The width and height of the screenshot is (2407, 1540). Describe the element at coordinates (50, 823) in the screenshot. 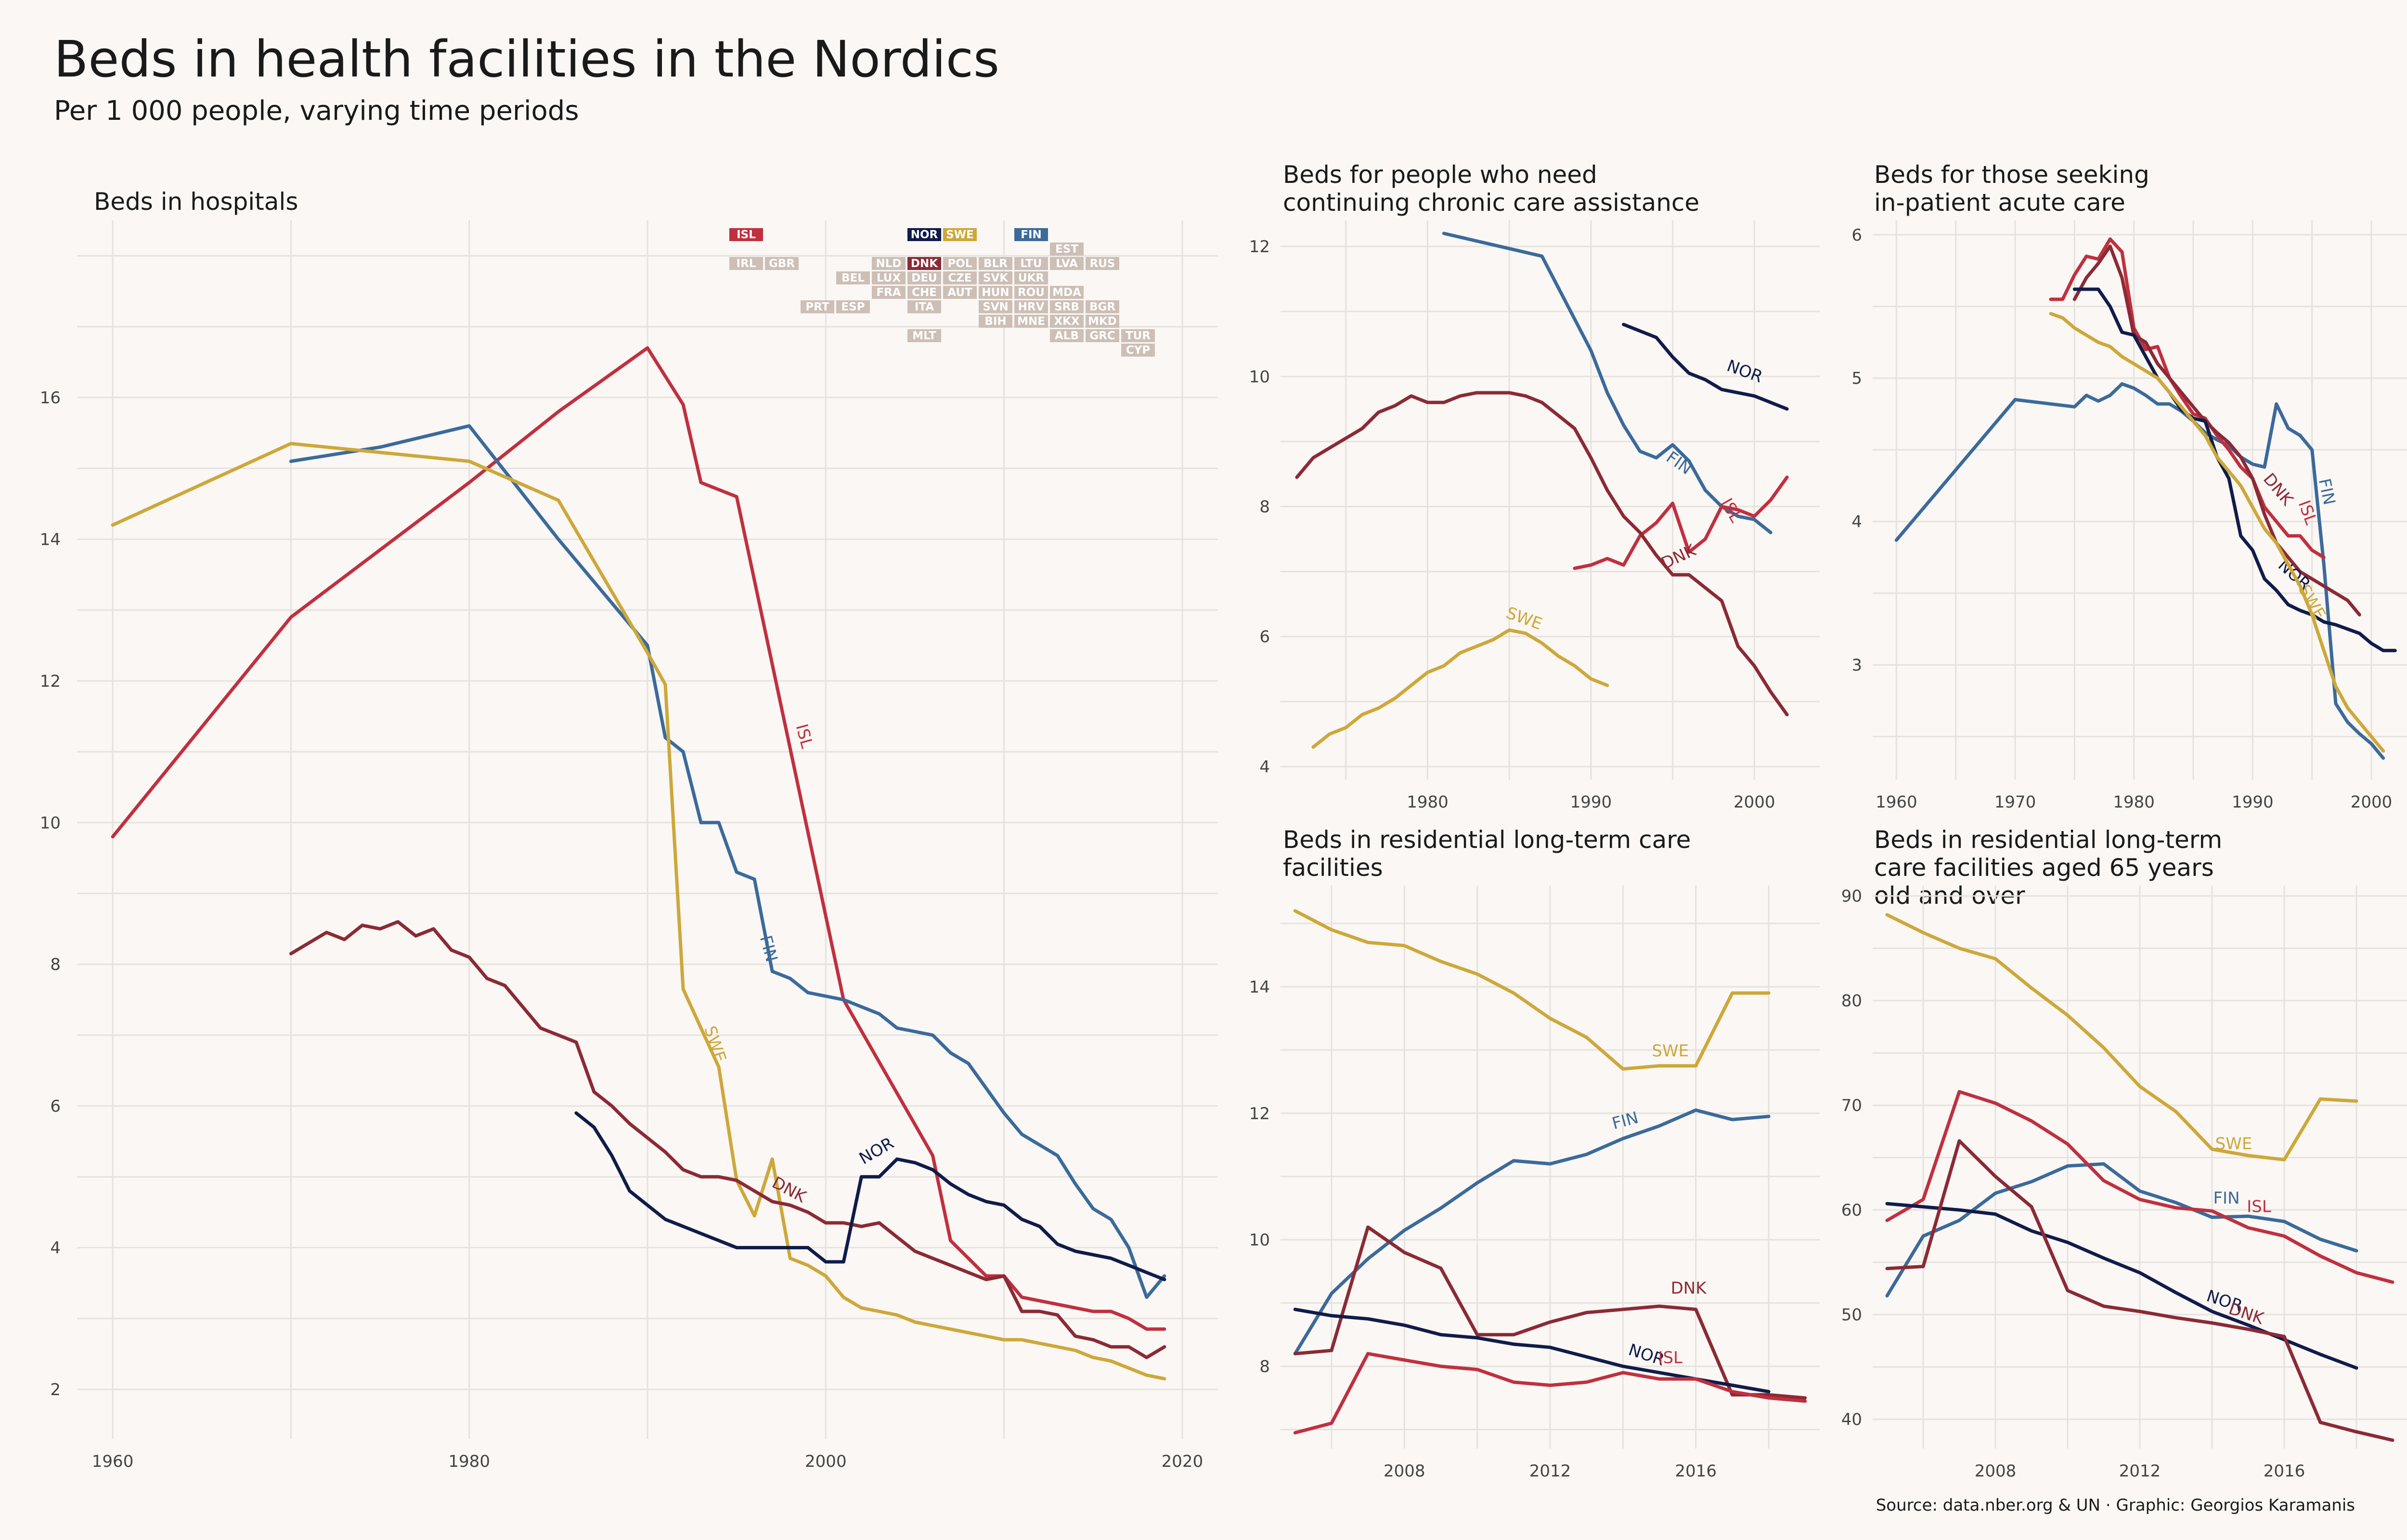

I see `y-tick-label: 10` at that location.